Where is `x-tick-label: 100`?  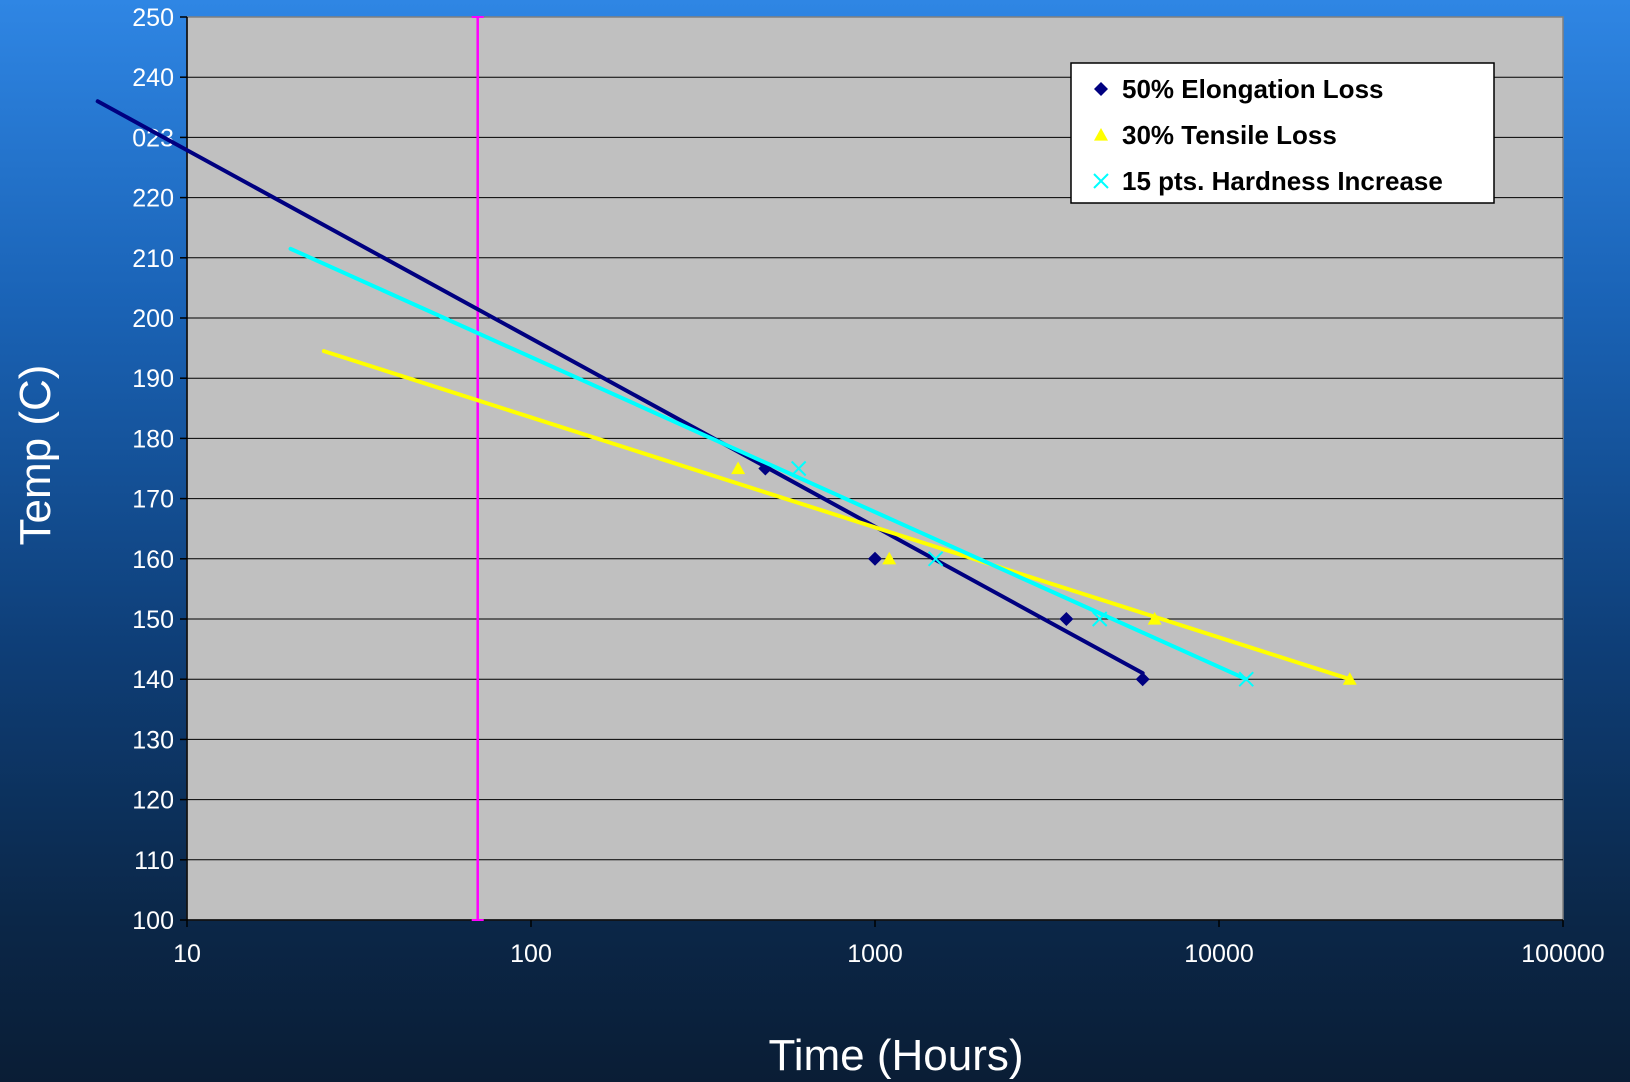
x-tick-label: 100 is located at coordinates (531, 954).